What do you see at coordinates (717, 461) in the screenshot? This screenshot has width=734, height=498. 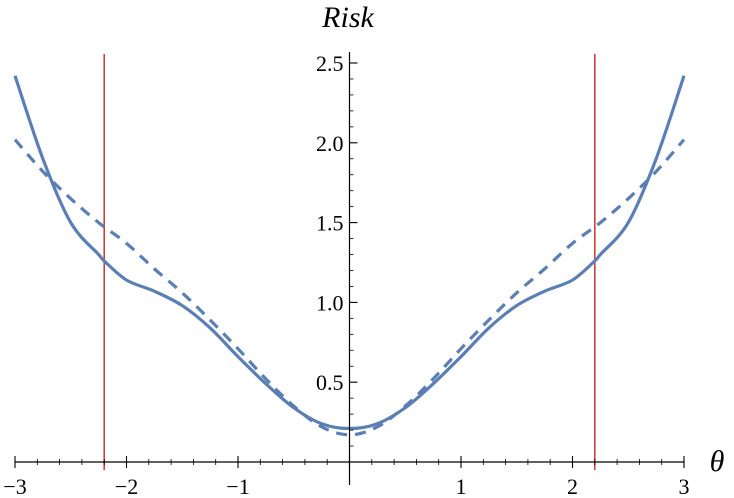 I see `x-axis-title: θ` at bounding box center [717, 461].